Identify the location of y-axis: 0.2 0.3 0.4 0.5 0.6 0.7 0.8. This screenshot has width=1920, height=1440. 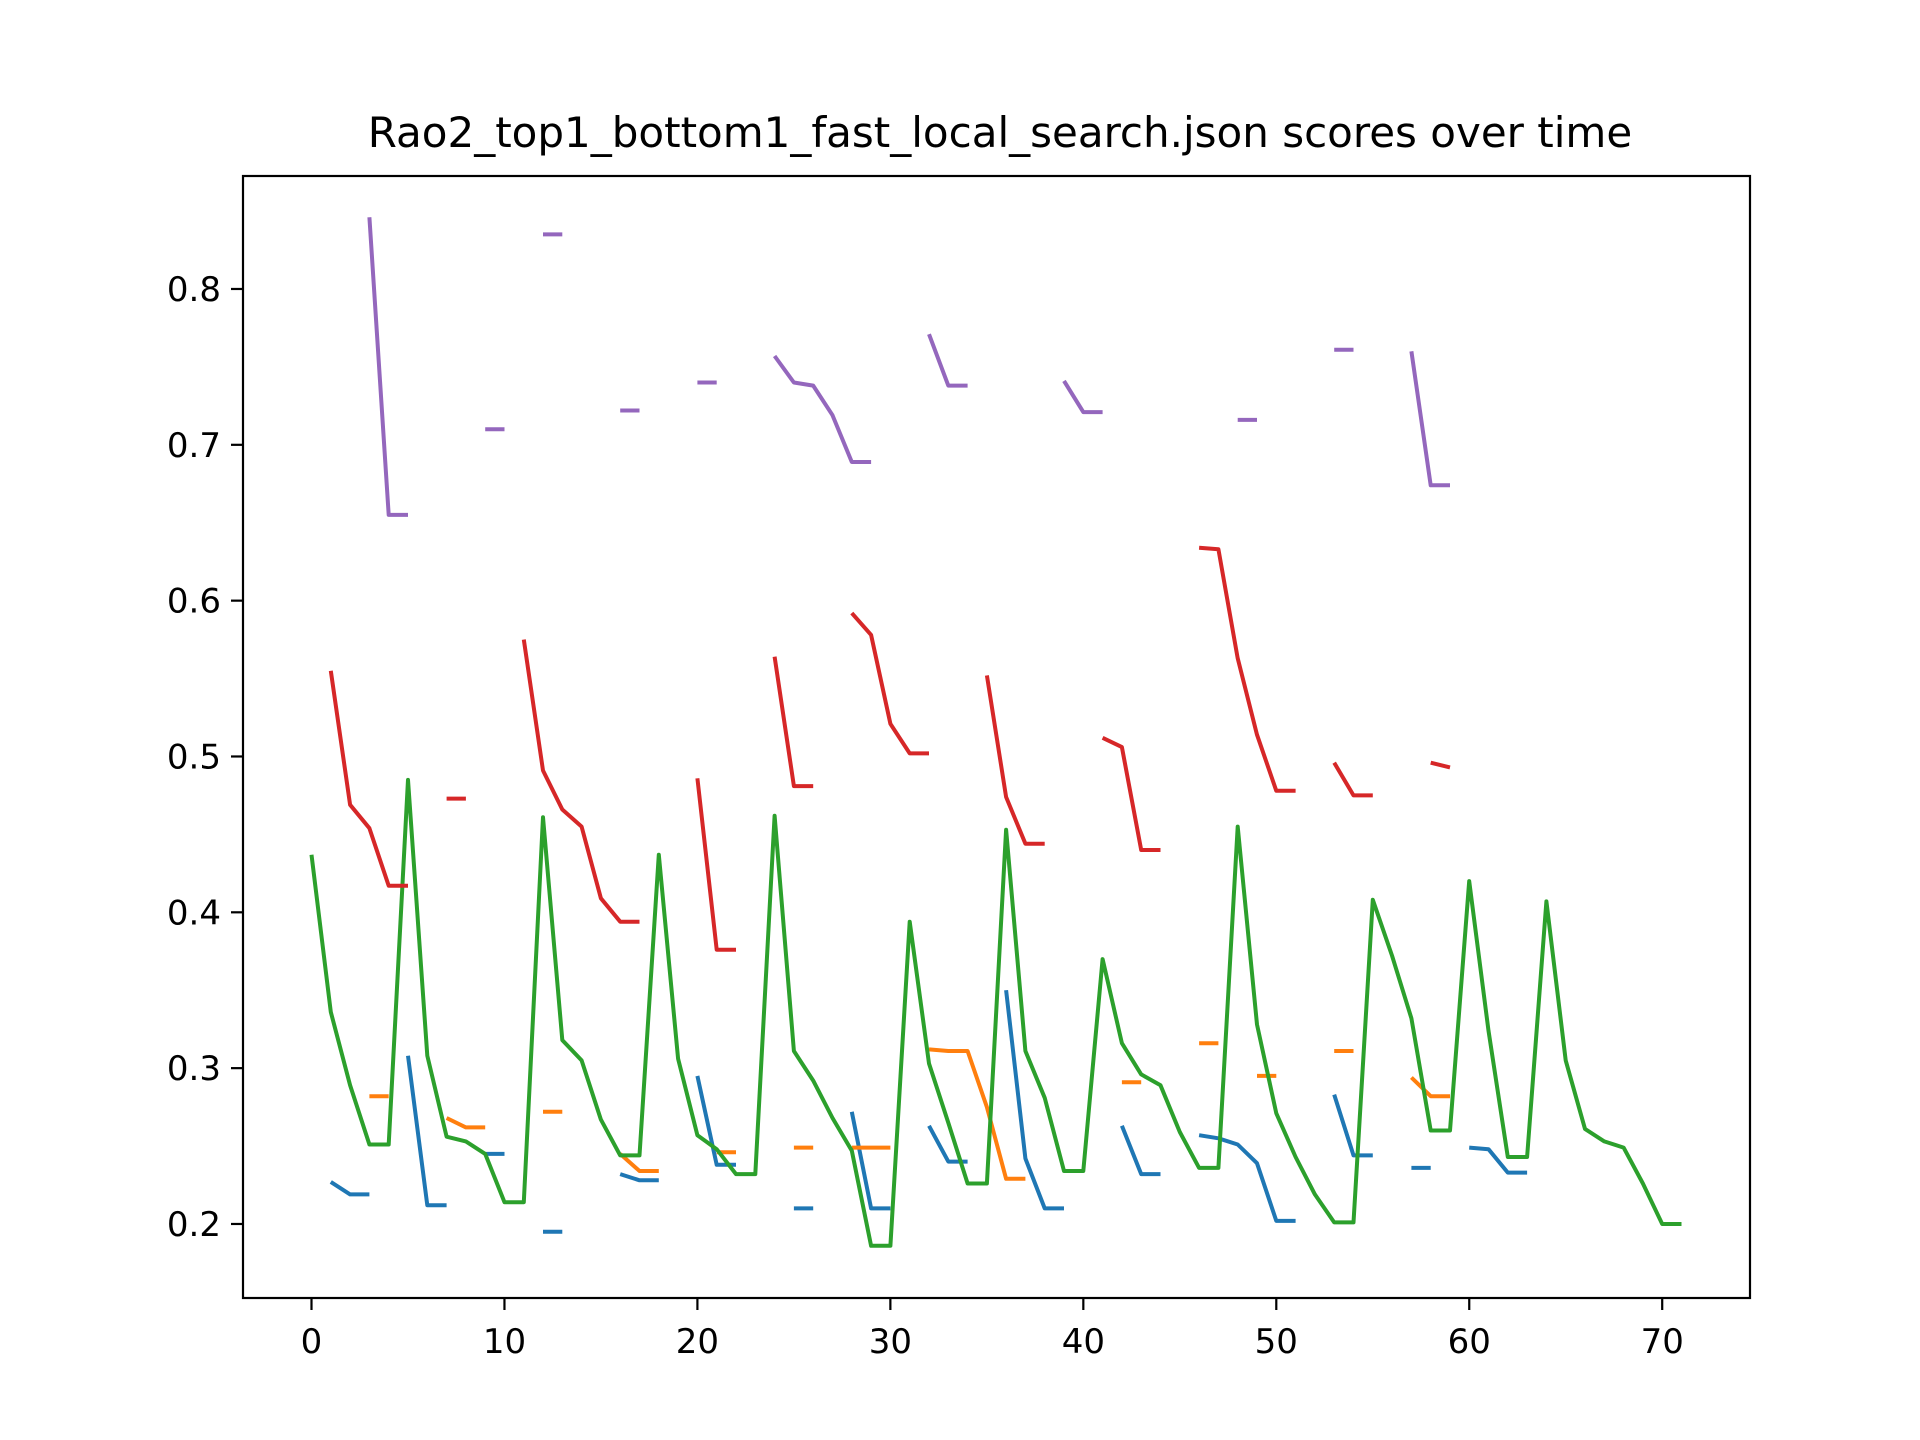
(205, 757).